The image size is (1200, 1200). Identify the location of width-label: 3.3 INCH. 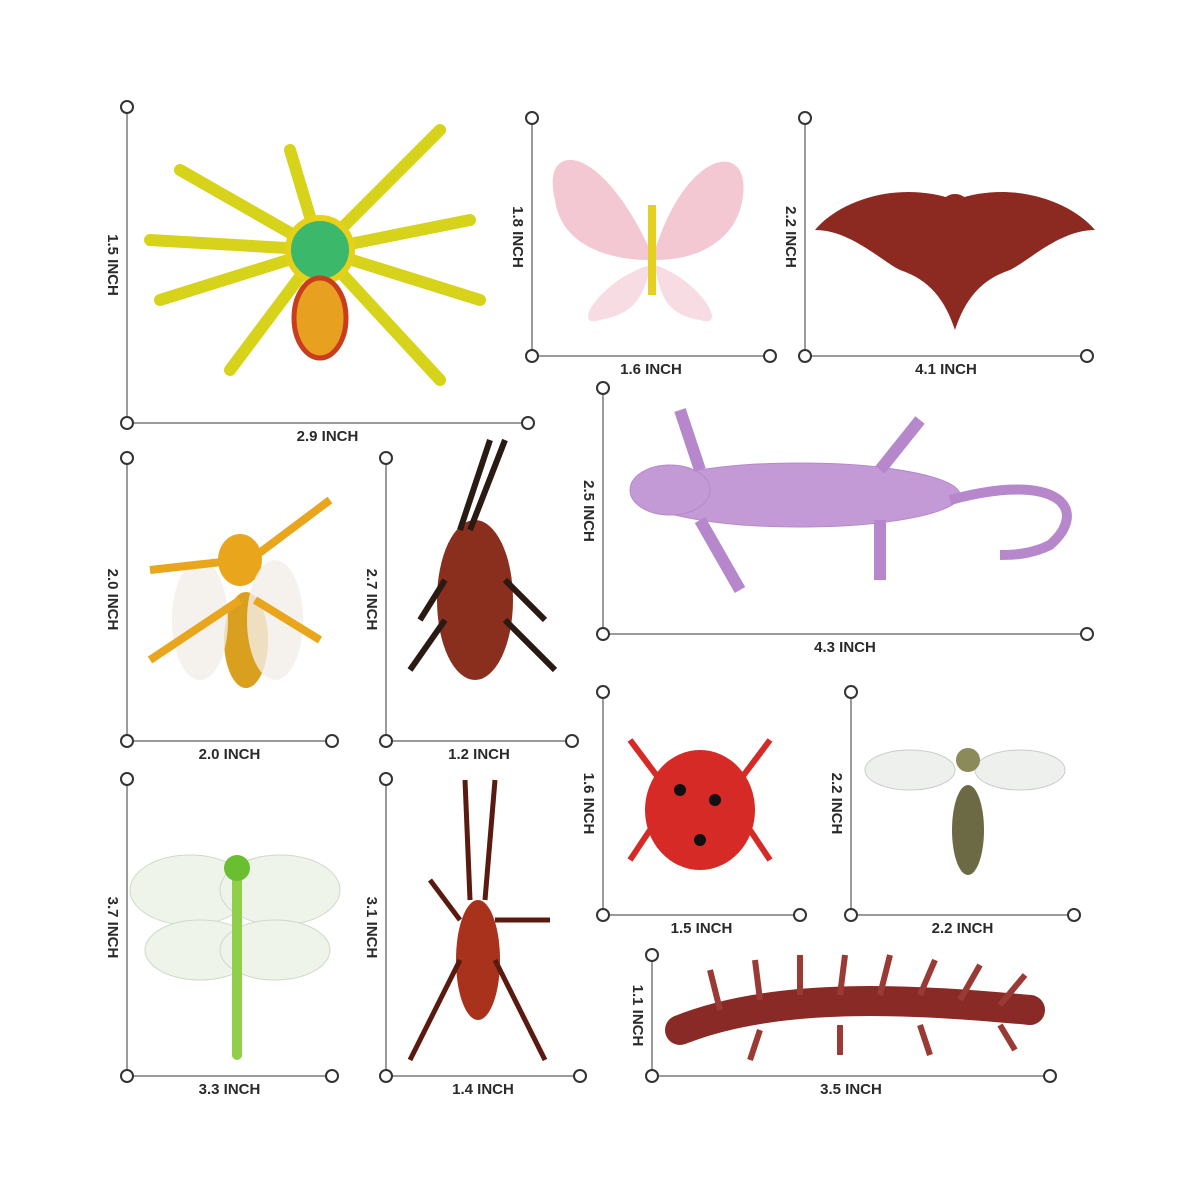
(230, 1089).